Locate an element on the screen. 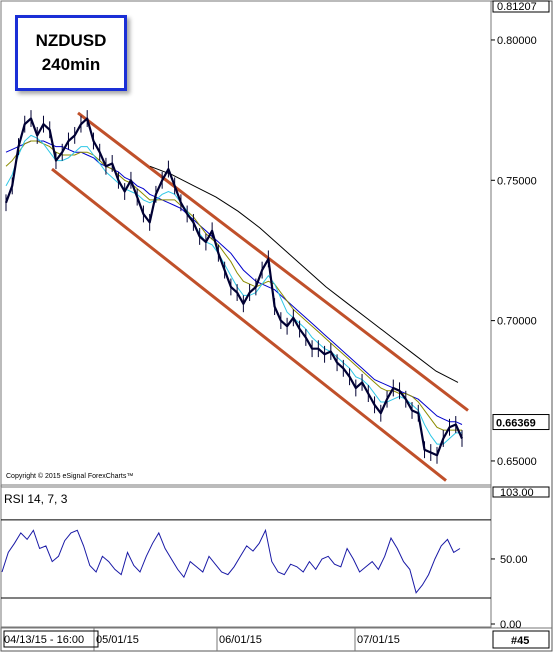 This screenshot has height=652, width=553. price-tick-label-1: 0.80000 is located at coordinates (517, 41).